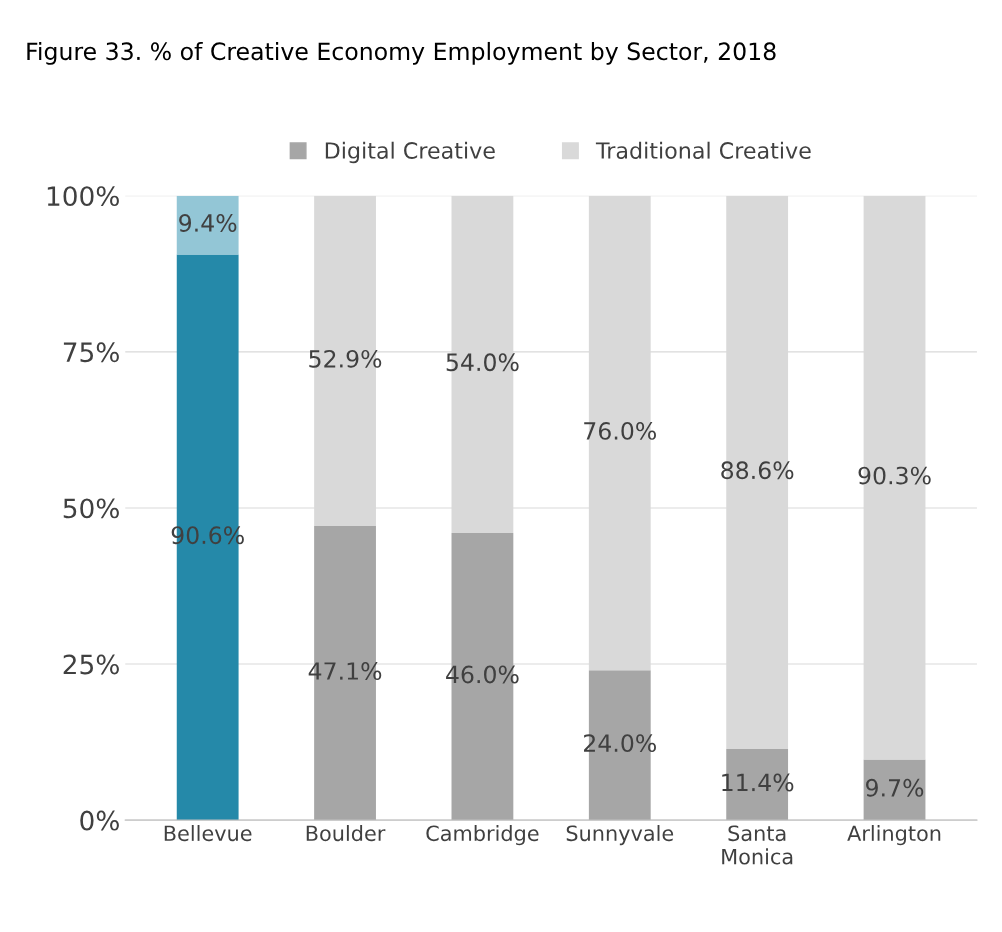  What do you see at coordinates (894, 835) in the screenshot?
I see `x-tick-label: Arlington` at bounding box center [894, 835].